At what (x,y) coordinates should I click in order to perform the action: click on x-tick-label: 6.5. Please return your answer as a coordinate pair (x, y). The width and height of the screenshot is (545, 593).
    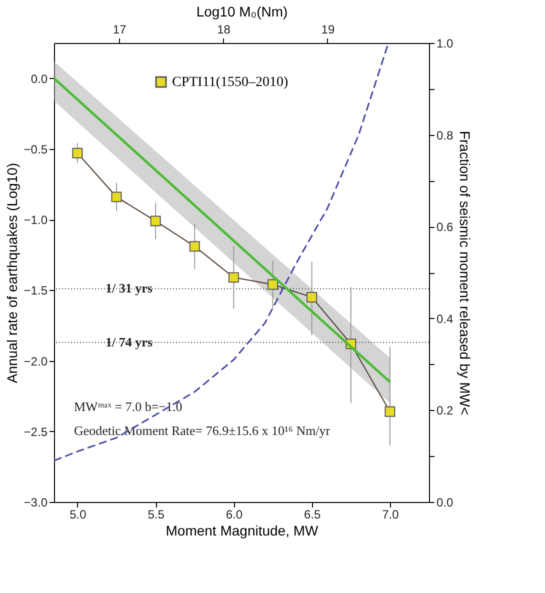
    Looking at the image, I should click on (312, 515).